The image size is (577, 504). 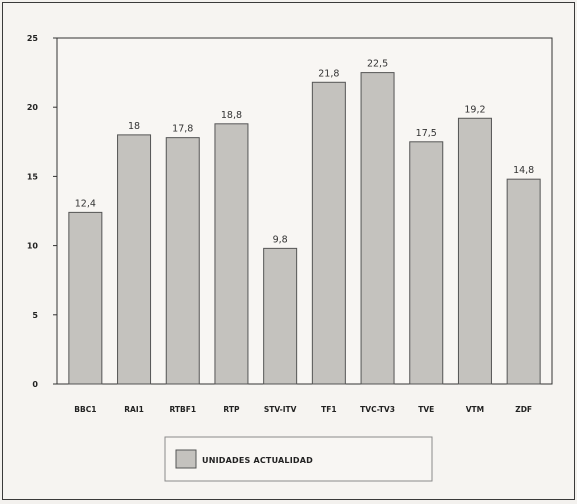 I want to click on legend-swatch, so click(x=186, y=459).